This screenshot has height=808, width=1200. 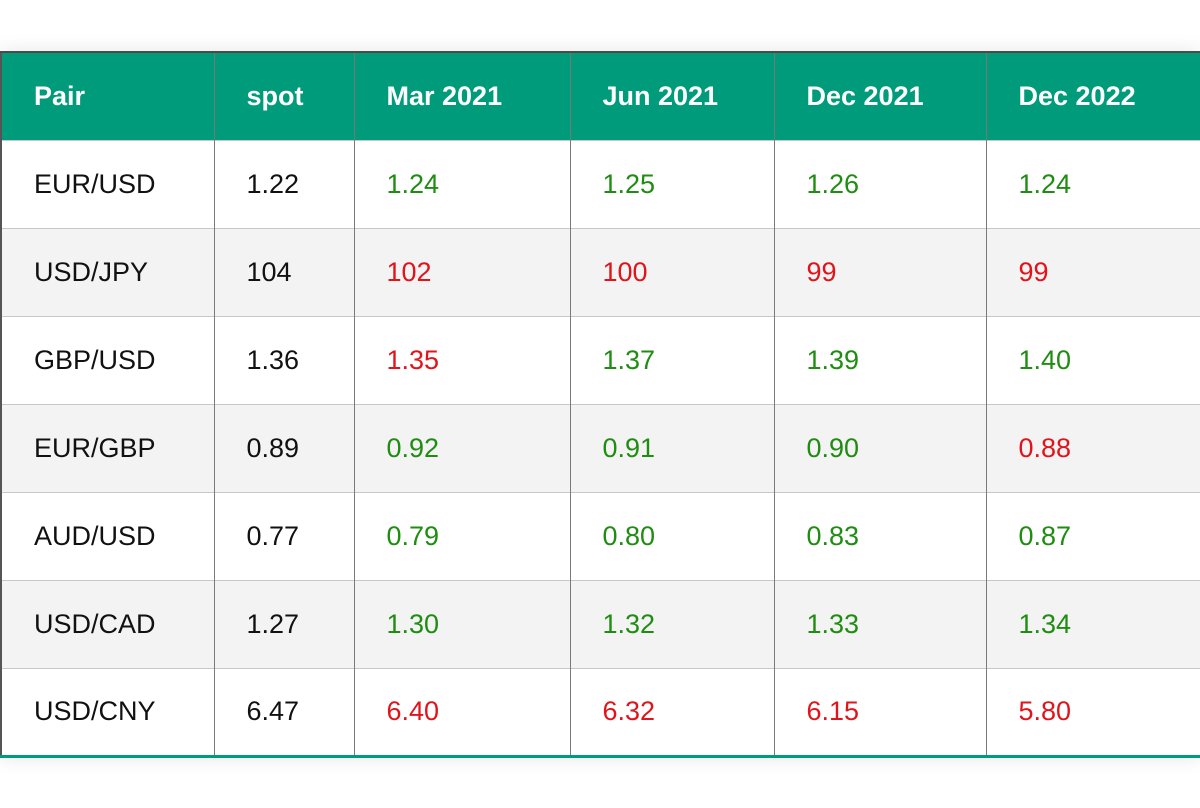 What do you see at coordinates (107, 712) in the screenshot?
I see `pair-cell: USD/CNY` at bounding box center [107, 712].